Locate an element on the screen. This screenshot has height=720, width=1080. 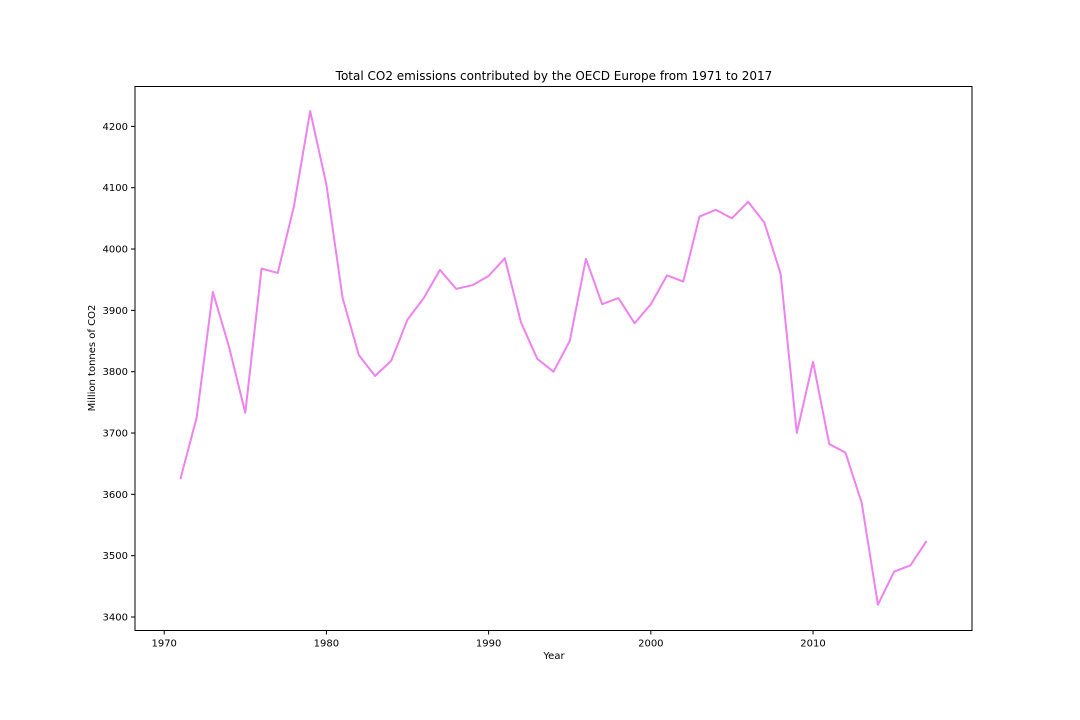
y-tick-label: 4000 is located at coordinates (115, 250).